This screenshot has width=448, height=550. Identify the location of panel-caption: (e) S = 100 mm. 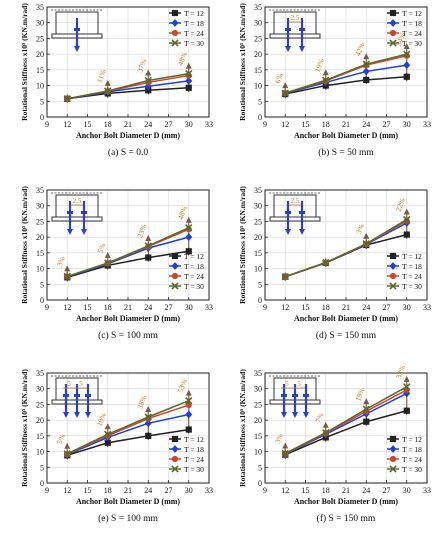
(128, 518).